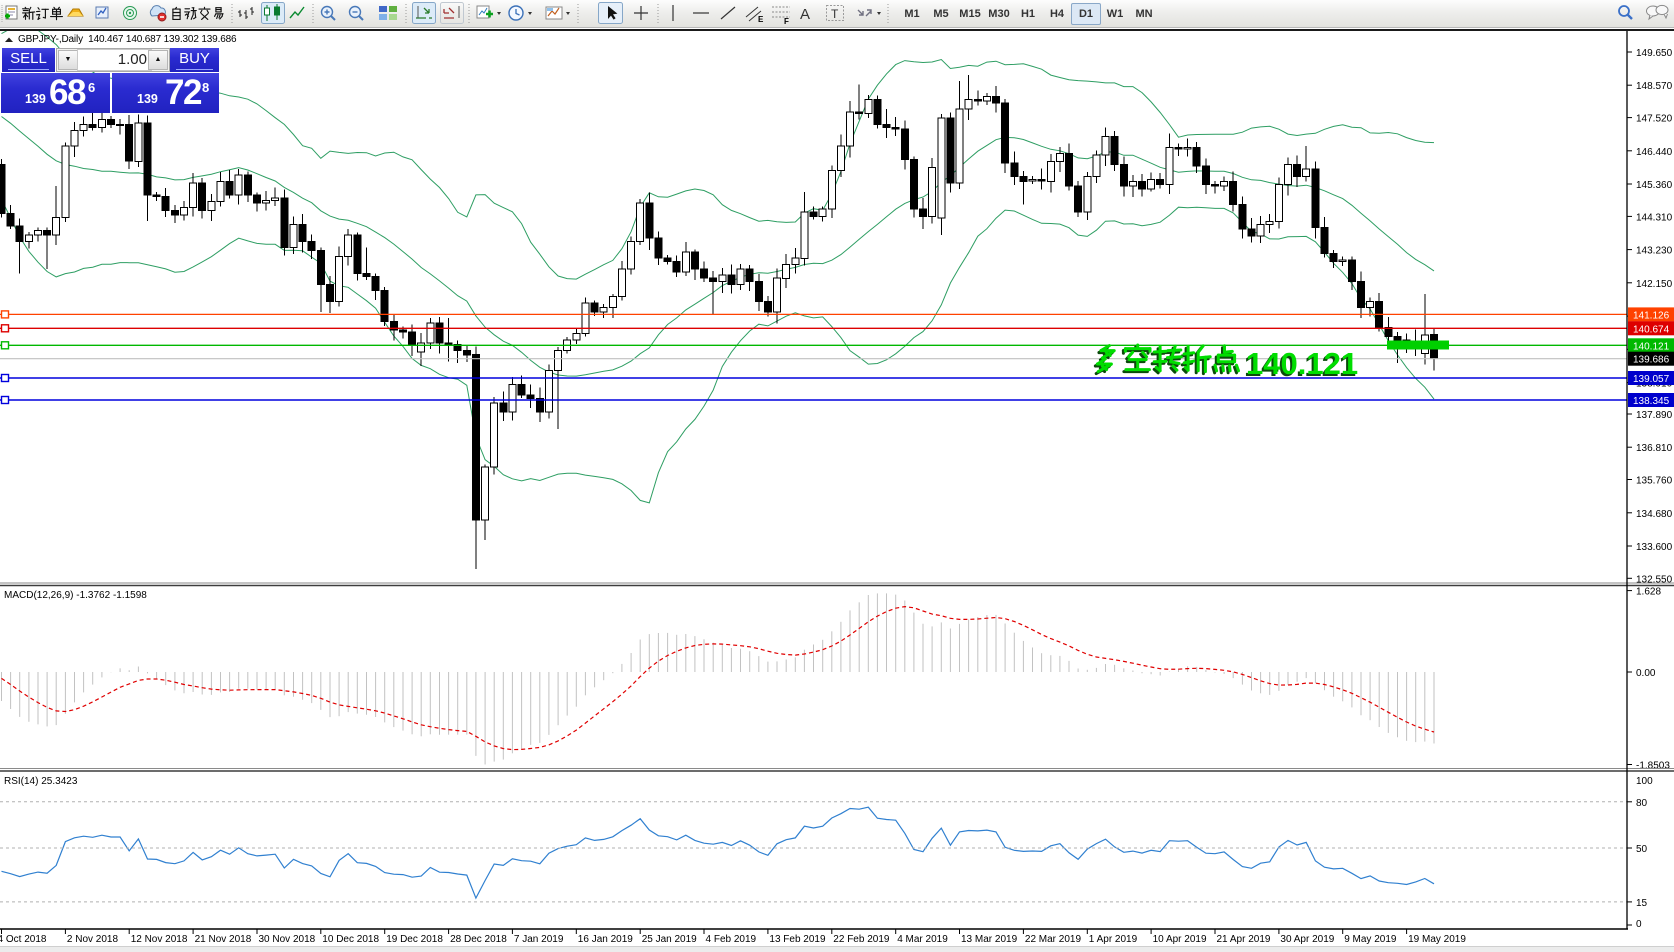 This screenshot has width=1674, height=952. What do you see at coordinates (1654, 119) in the screenshot?
I see `svg-text: 147.520` at bounding box center [1654, 119].